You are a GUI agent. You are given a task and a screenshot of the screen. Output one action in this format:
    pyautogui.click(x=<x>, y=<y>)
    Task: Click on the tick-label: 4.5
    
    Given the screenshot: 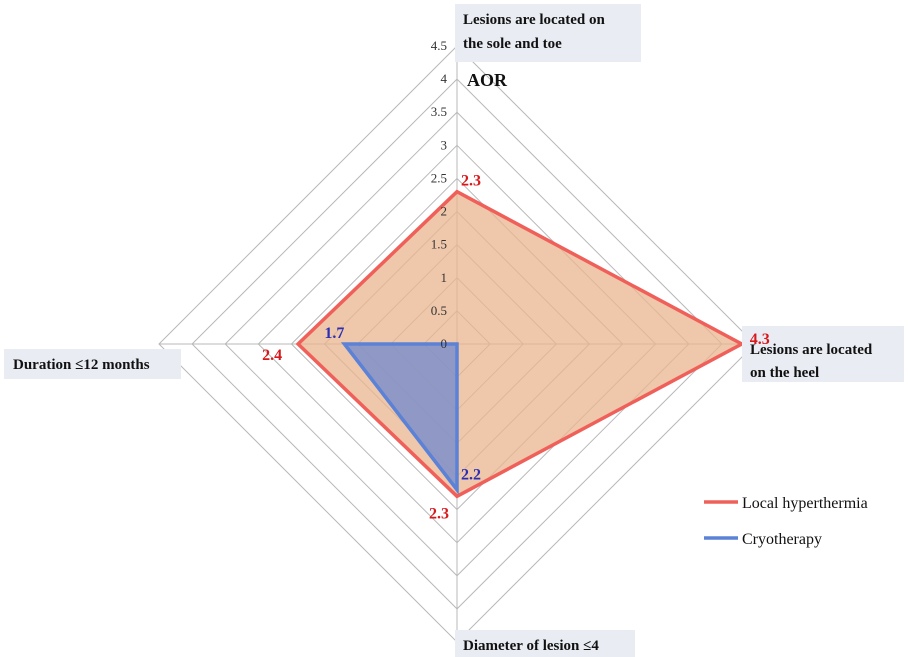 What is the action you would take?
    pyautogui.click(x=439, y=45)
    